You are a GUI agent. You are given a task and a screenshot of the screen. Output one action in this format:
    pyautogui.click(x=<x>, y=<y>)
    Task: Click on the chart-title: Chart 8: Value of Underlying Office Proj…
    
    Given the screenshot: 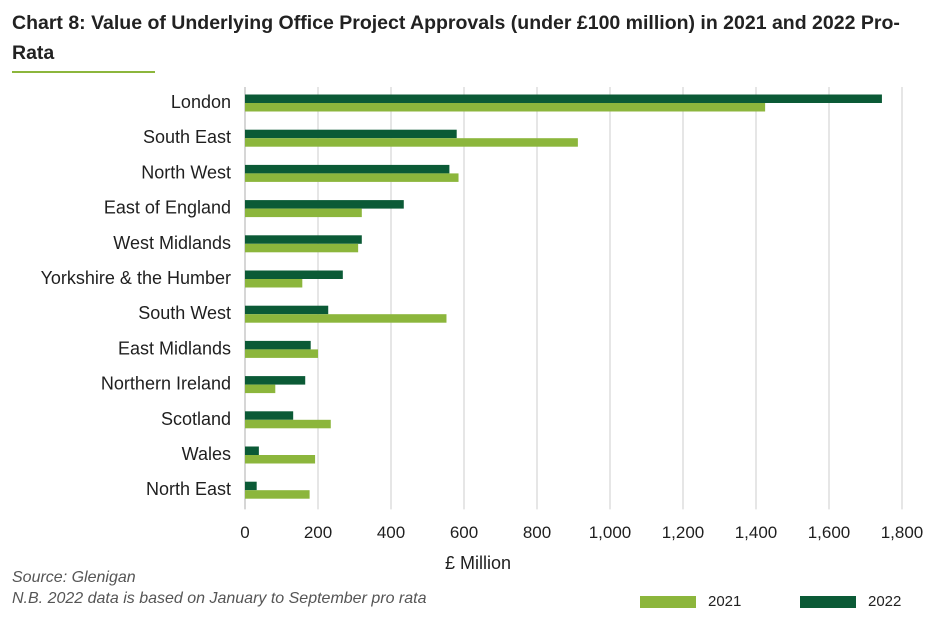 What is the action you would take?
    pyautogui.click(x=456, y=38)
    